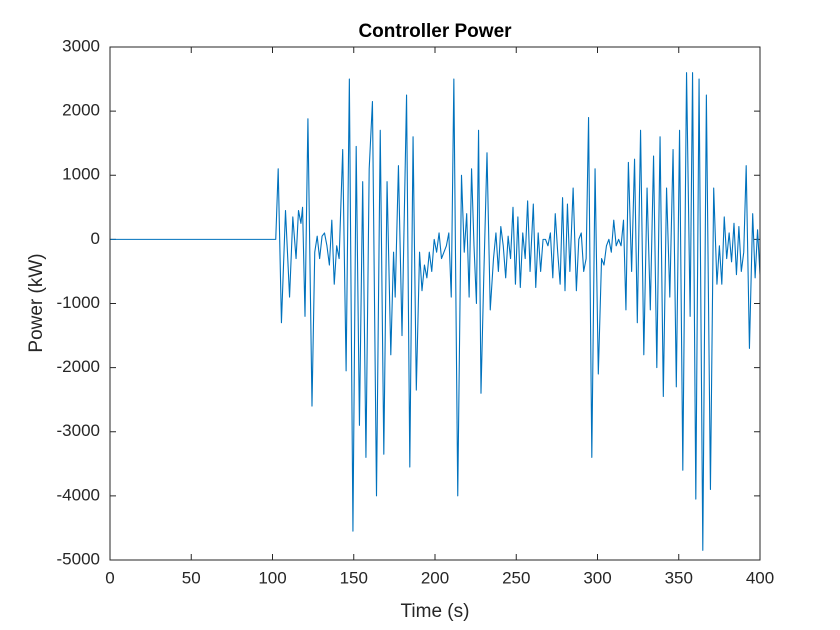  I want to click on y-tick-label: -2000, so click(78, 366).